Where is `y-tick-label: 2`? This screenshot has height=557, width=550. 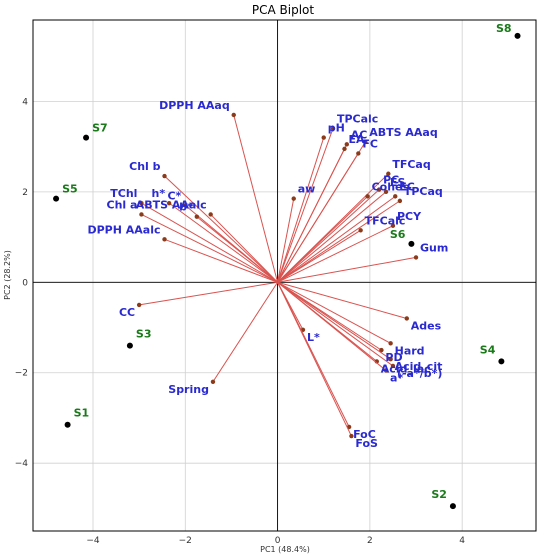
y-tick-label: 2 is located at coordinates (25, 193).